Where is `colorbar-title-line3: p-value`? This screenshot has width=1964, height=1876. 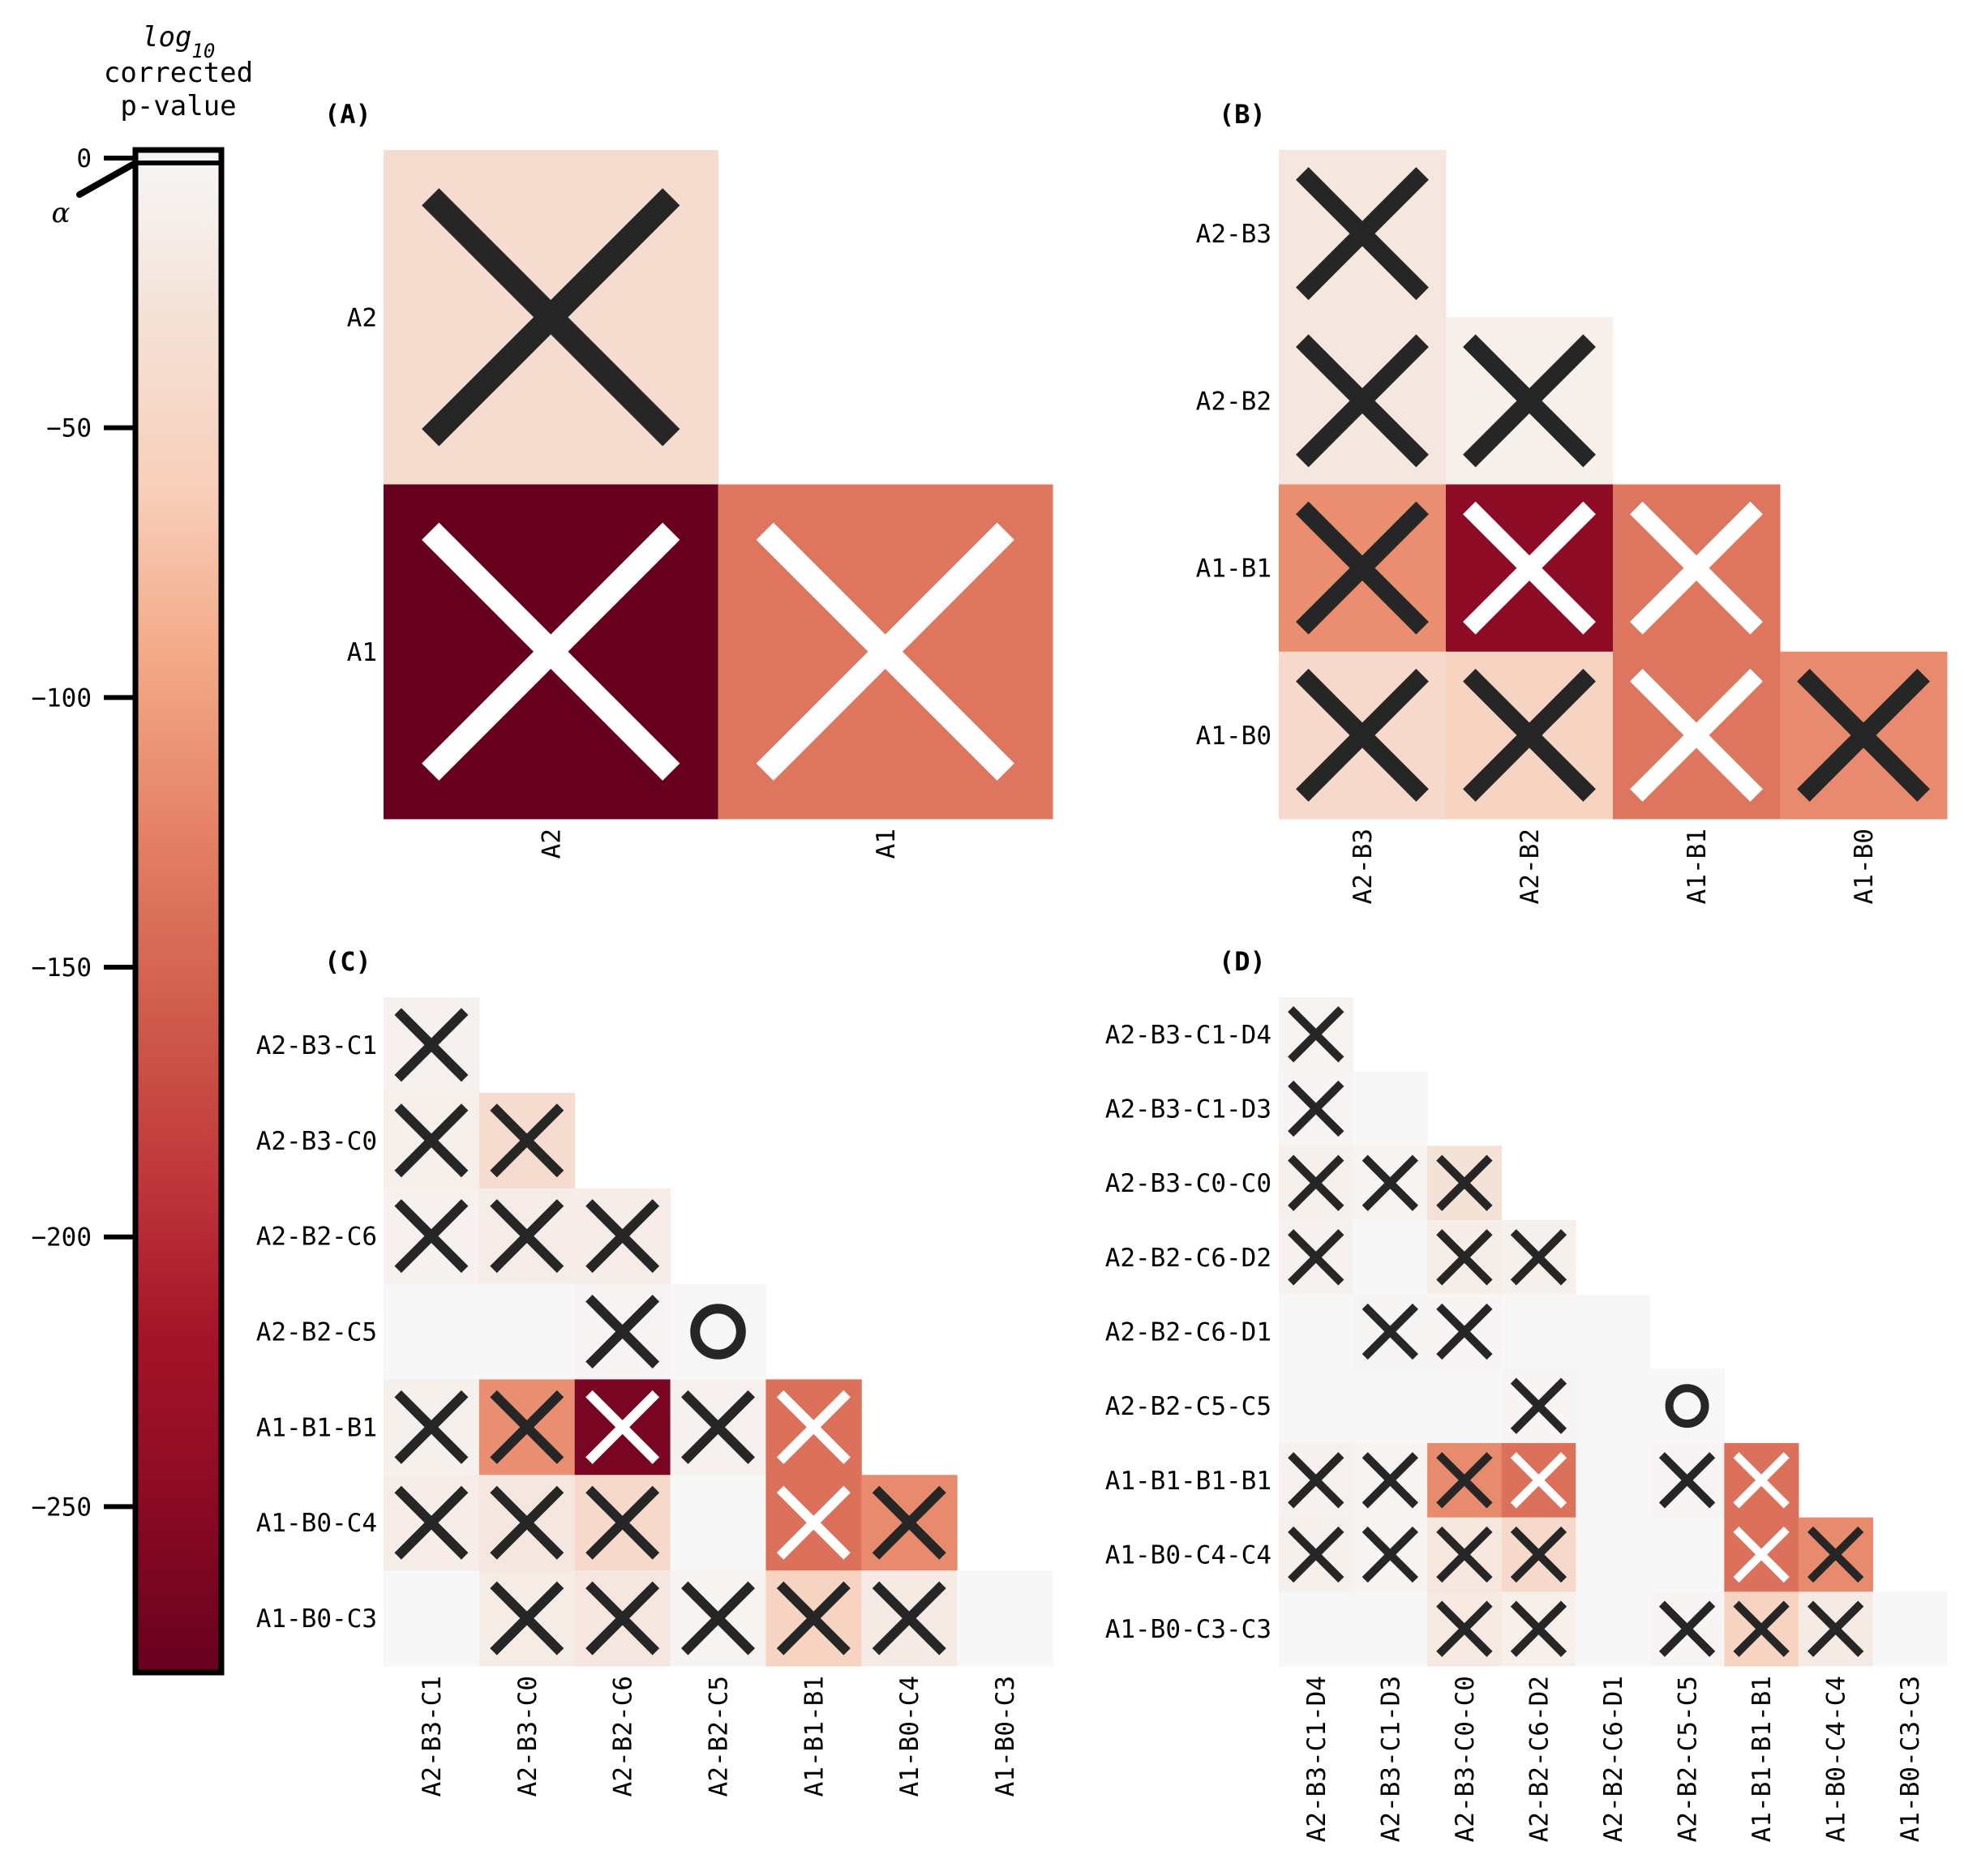
colorbar-title-line3: p-value is located at coordinates (178, 106).